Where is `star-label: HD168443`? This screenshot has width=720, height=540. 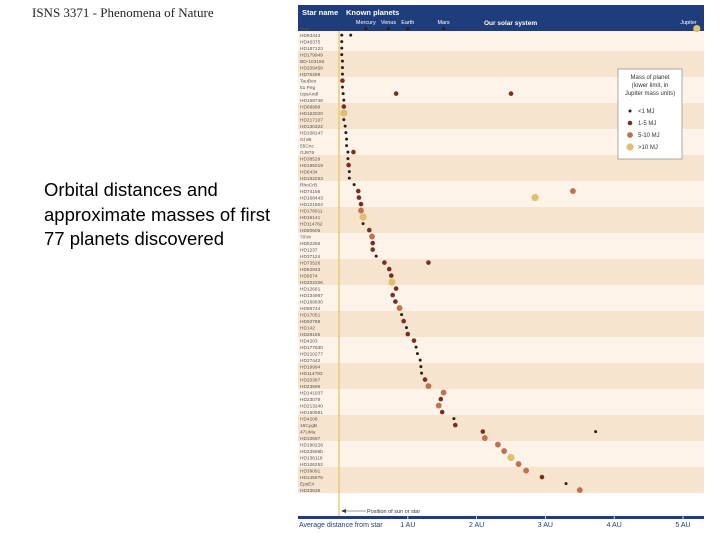
star-label: HD168443 is located at coordinates (311, 198).